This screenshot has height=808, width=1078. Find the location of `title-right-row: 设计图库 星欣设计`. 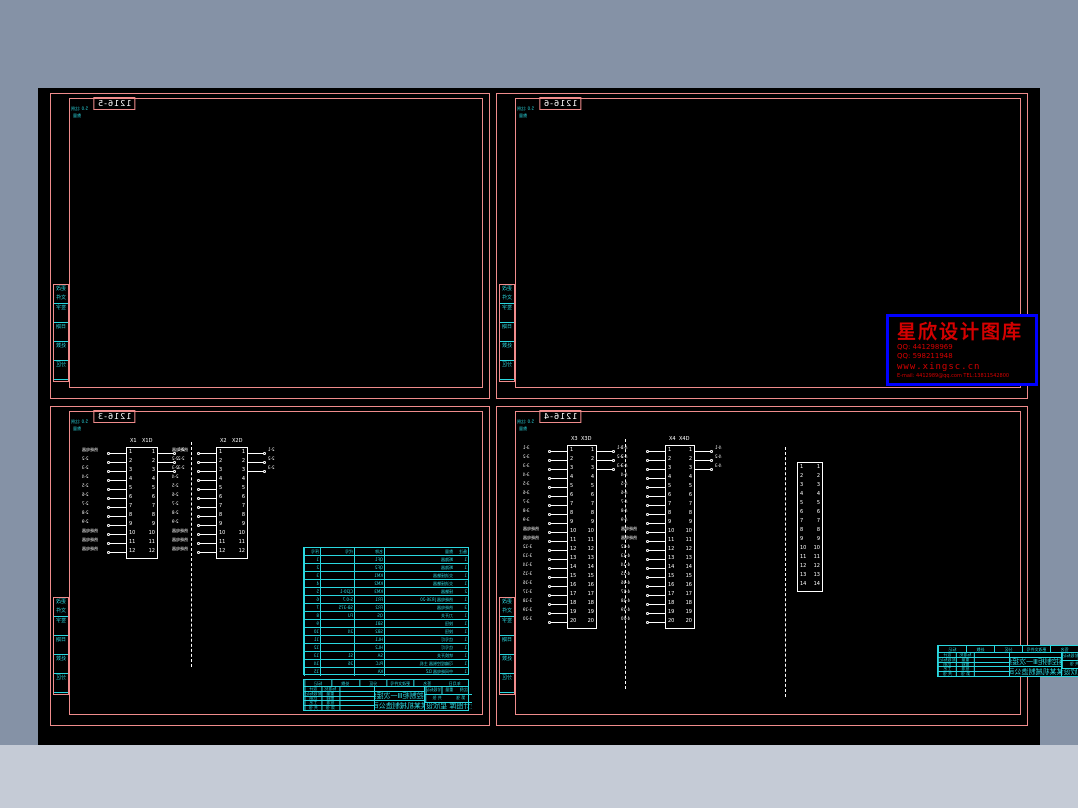

title-right-row: 设计图库 星欣设计 is located at coordinates (448, 707).